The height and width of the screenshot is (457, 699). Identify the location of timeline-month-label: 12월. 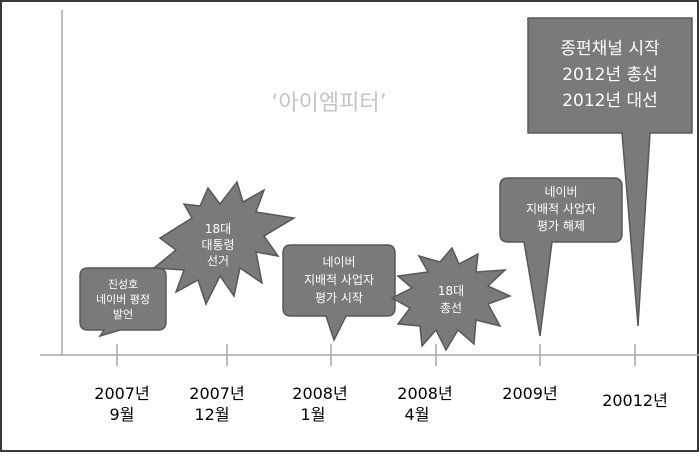
(211, 414).